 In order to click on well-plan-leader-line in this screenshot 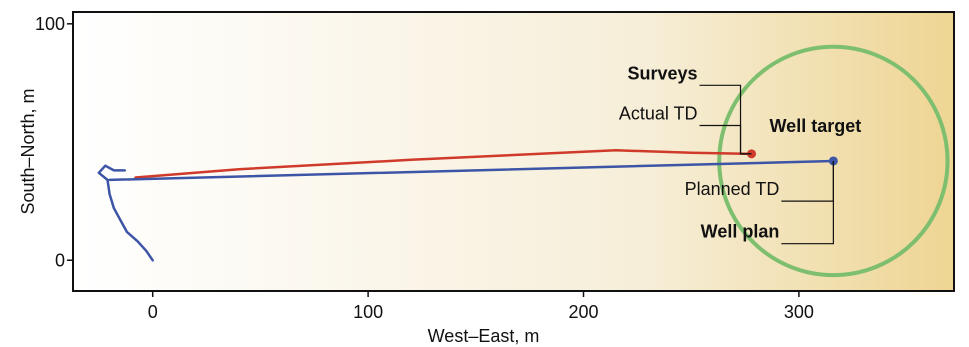, I will do `click(807, 202)`.